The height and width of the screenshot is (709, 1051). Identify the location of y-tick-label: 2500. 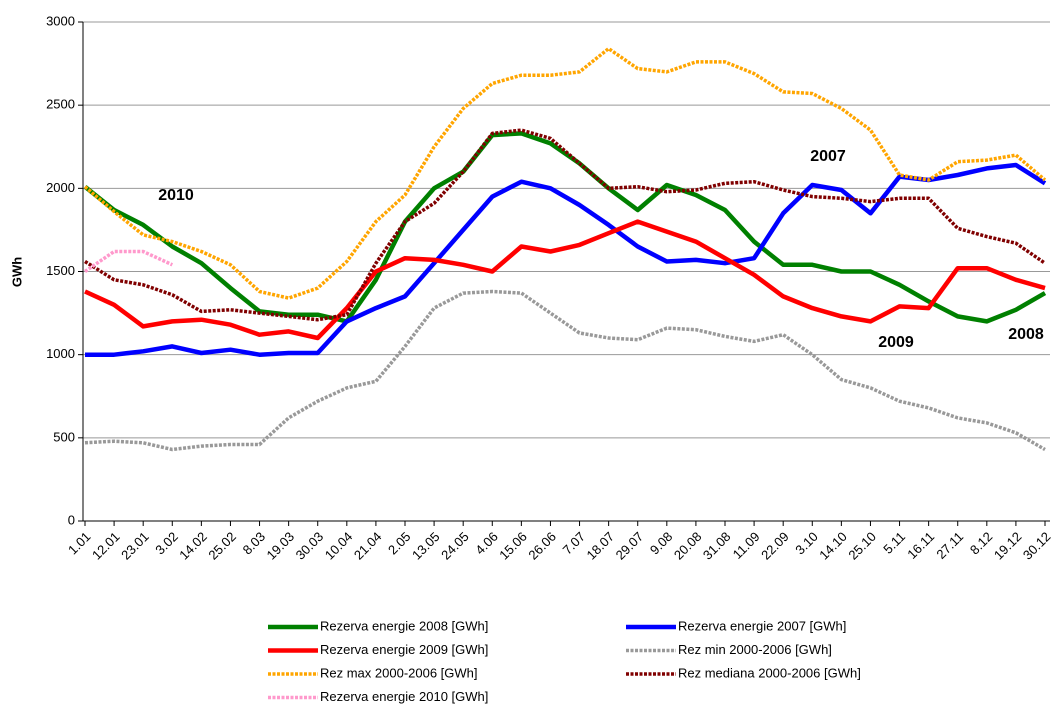
(60, 104).